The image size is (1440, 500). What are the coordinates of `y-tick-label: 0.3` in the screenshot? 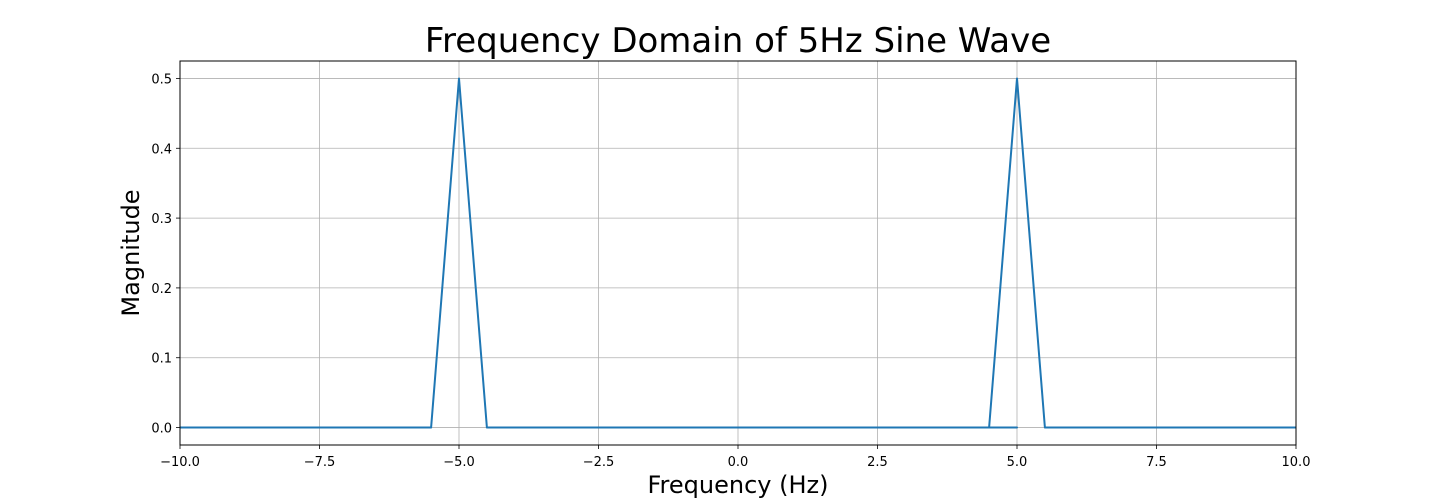 It's located at (161, 219).